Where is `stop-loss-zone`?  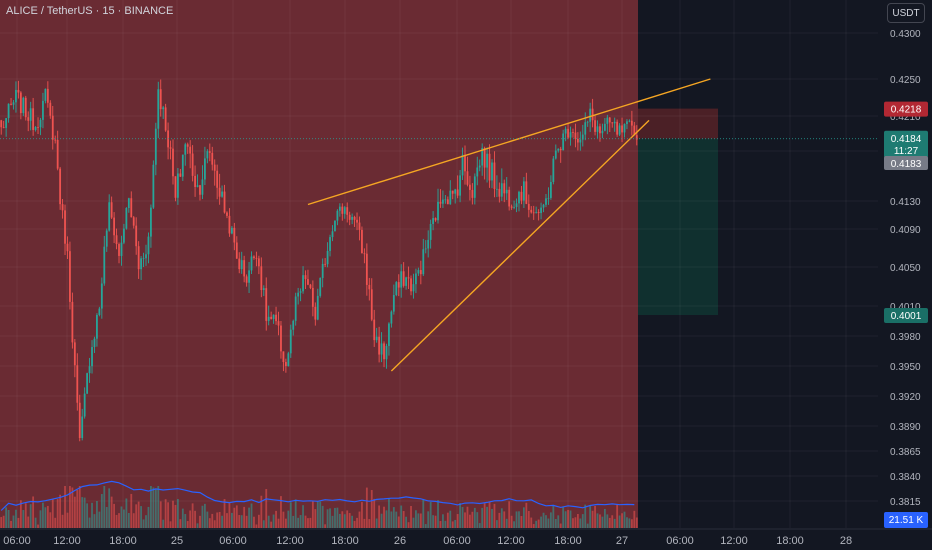
stop-loss-zone is located at coordinates (678, 123).